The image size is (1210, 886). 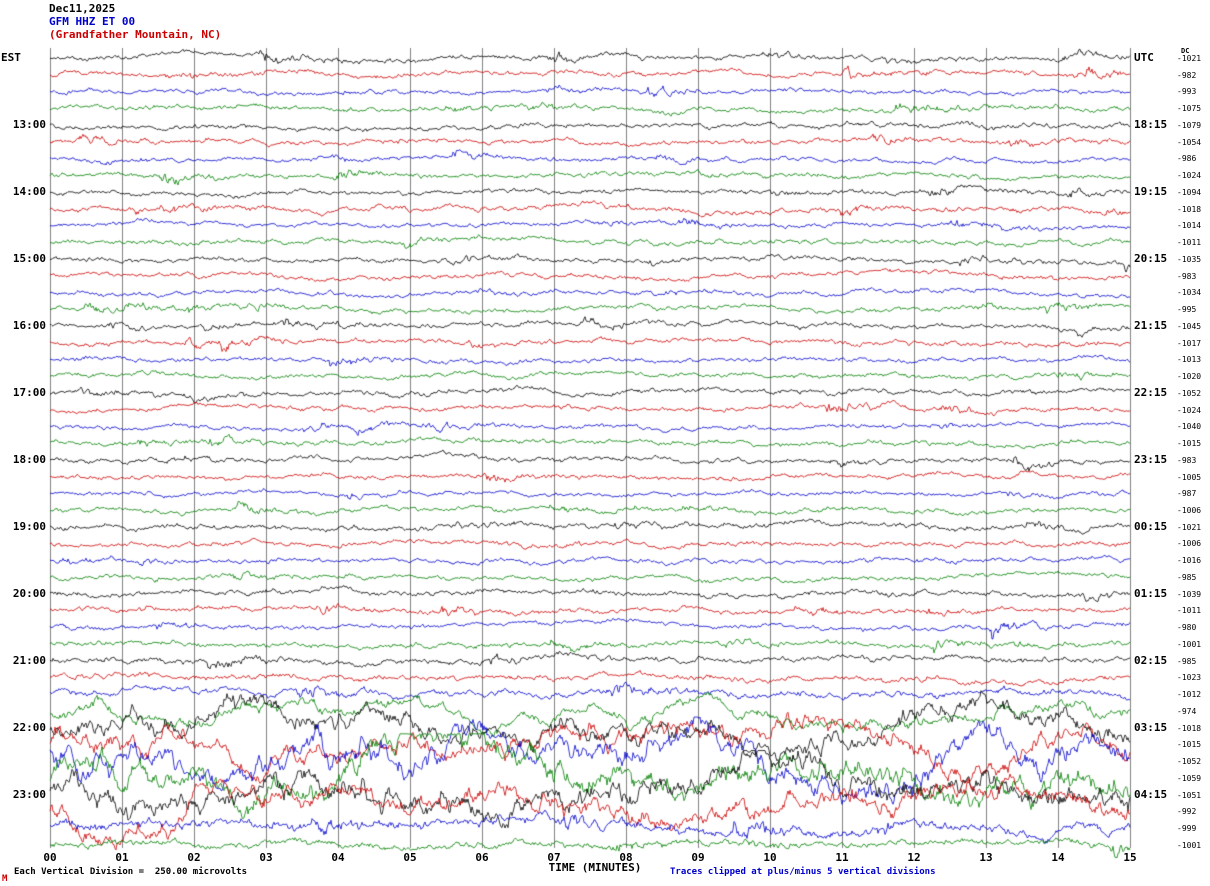 I want to click on est-time-label: 15:00, so click(x=29, y=258).